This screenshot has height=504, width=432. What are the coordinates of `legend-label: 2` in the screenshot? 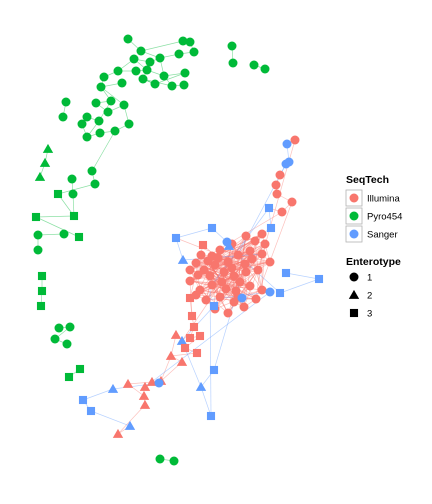 It's located at (369, 296).